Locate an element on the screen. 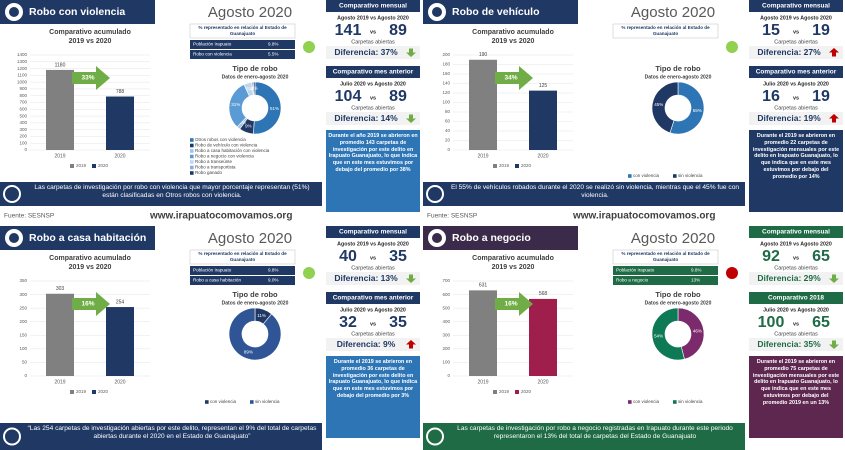 The image size is (845, 450). y-tick-label: 700 is located at coordinates (23, 102).